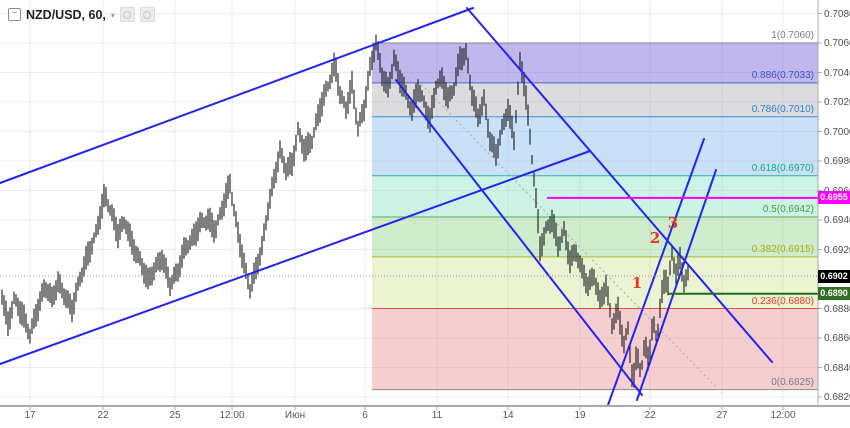  What do you see at coordinates (437, 415) in the screenshot?
I see `time-tick-label: 11` at bounding box center [437, 415].